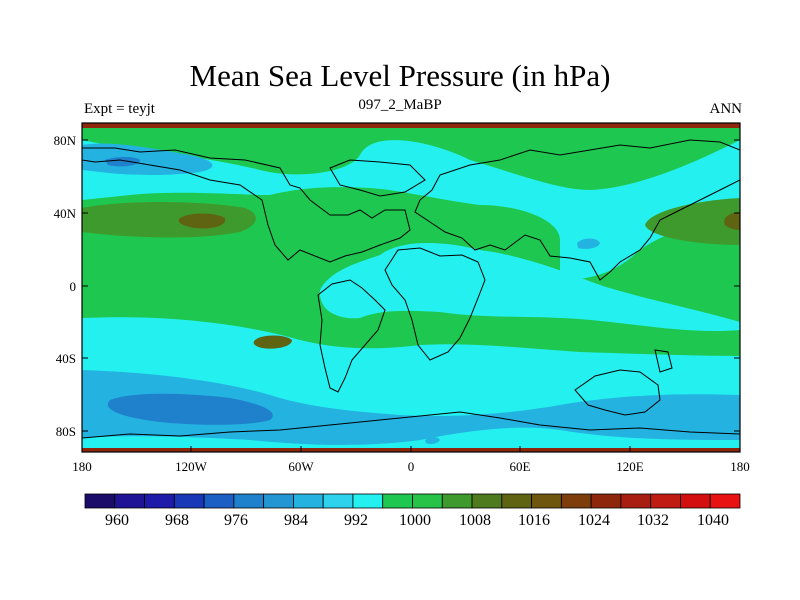 Image resolution: width=800 pixels, height=600 pixels. I want to click on south-blue-region, so click(411, 407).